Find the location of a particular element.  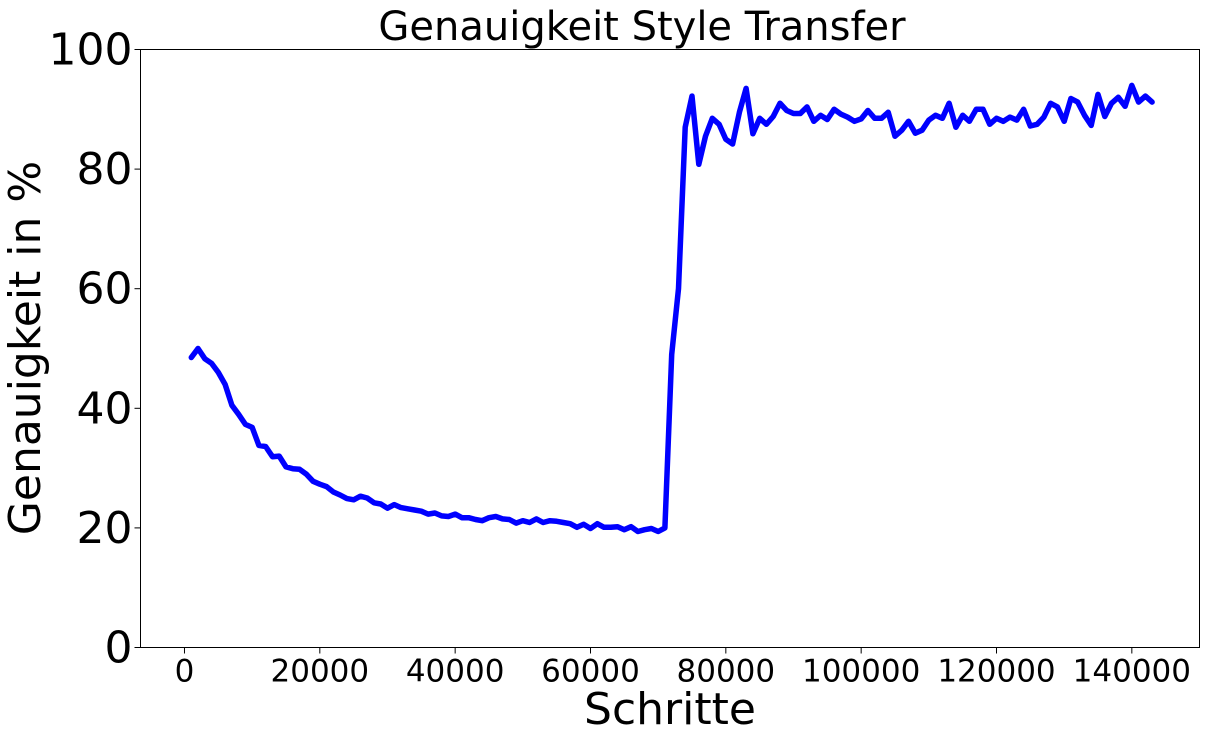

x-tick-label: 0 is located at coordinates (185, 672).